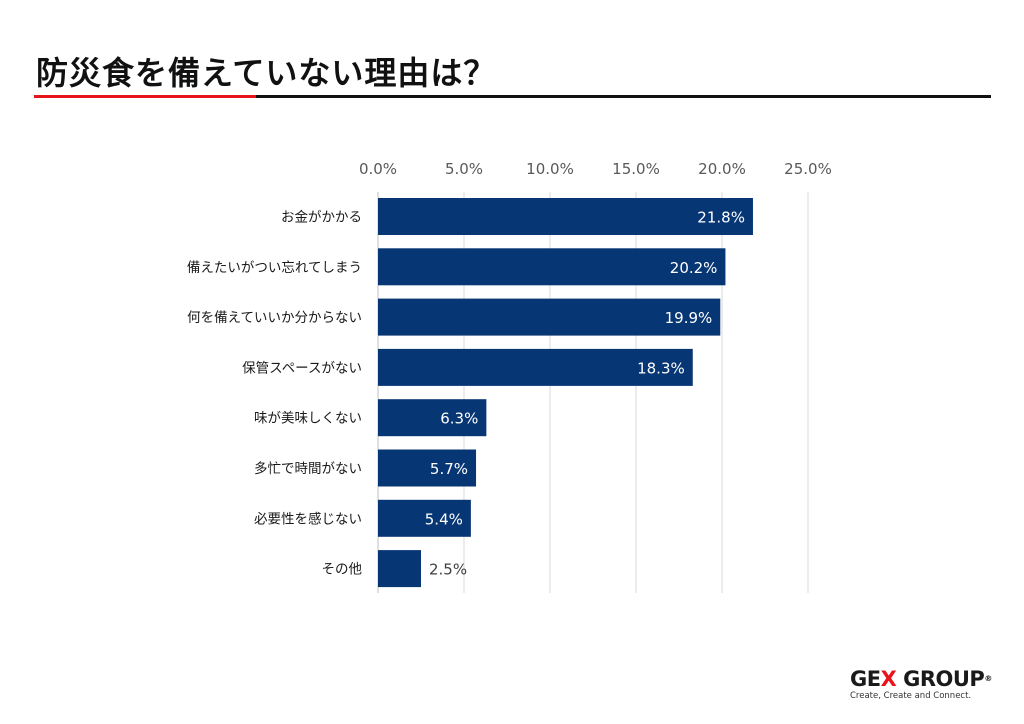  I want to click on category-label: 備えたいがつい忘れてしまう, so click(274, 268).